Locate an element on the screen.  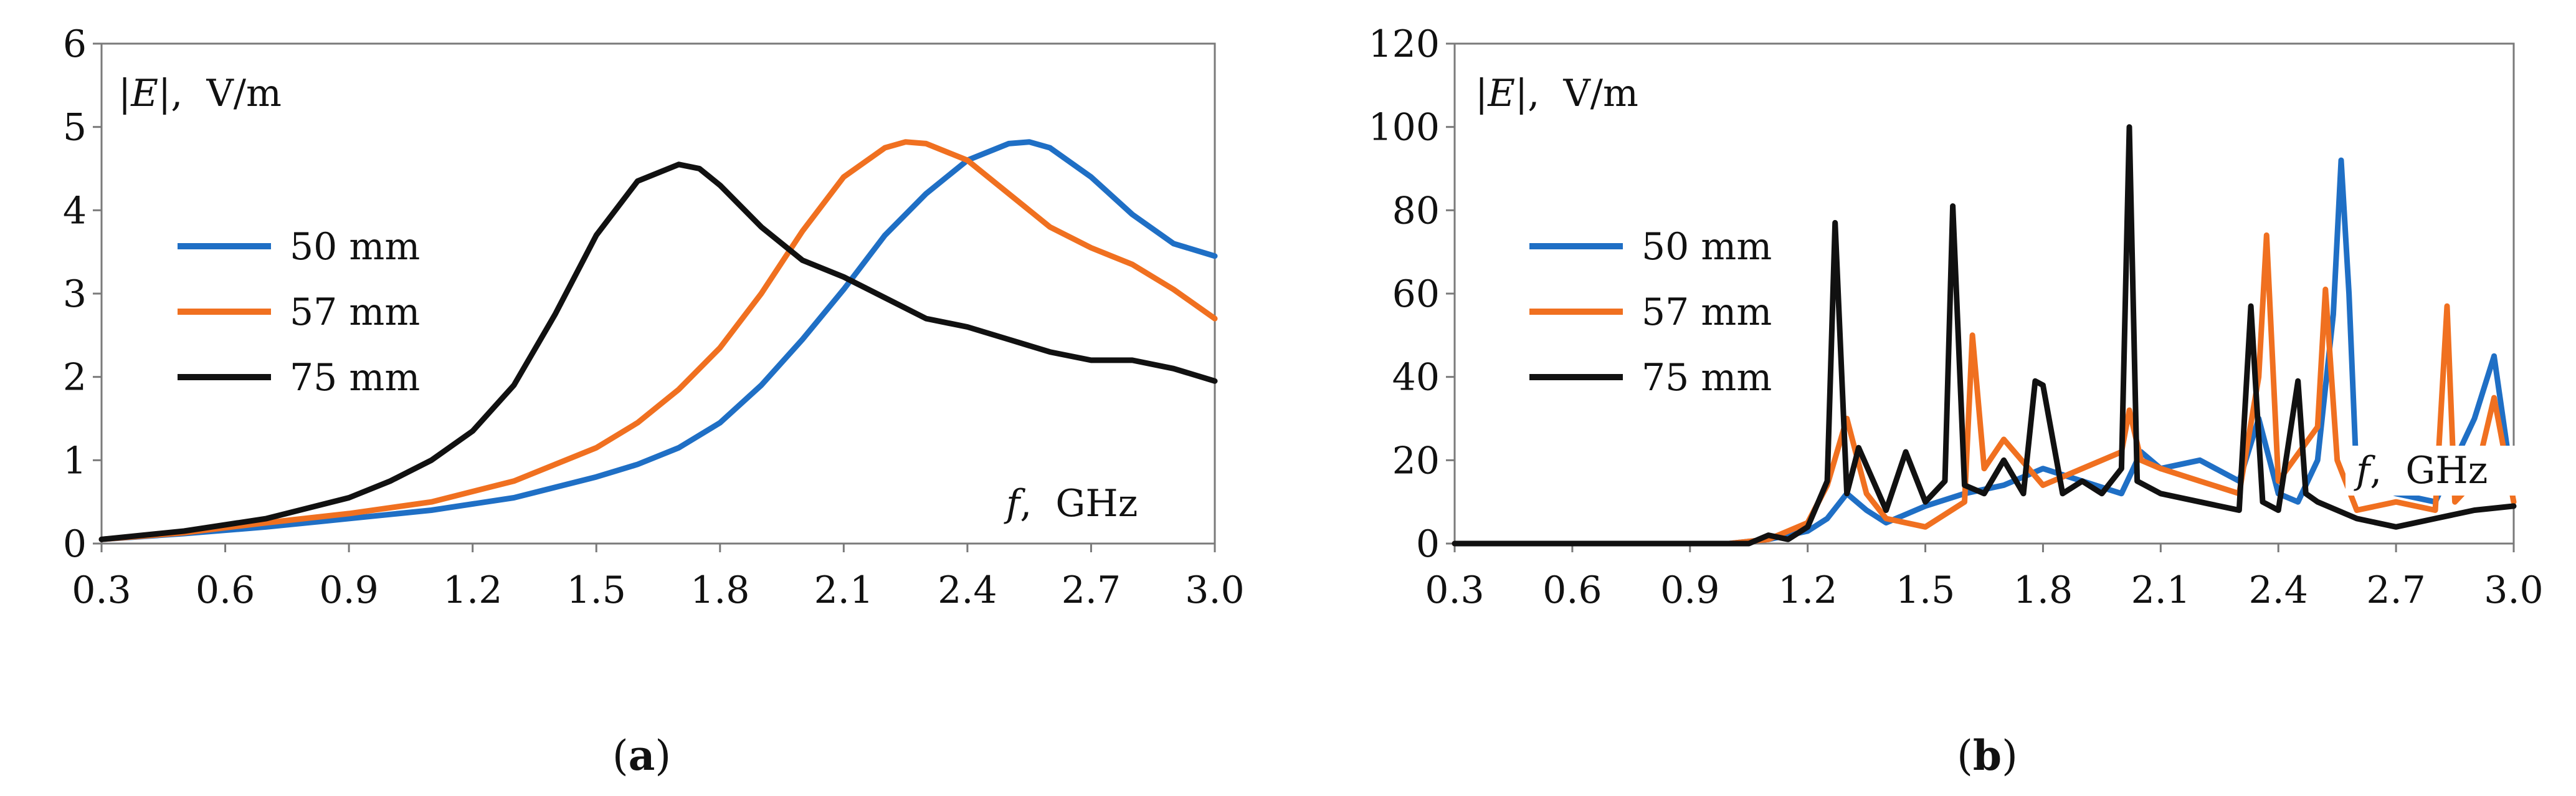
legend-a: 50 mm 57 mm 75 mm is located at coordinates (299, 312).